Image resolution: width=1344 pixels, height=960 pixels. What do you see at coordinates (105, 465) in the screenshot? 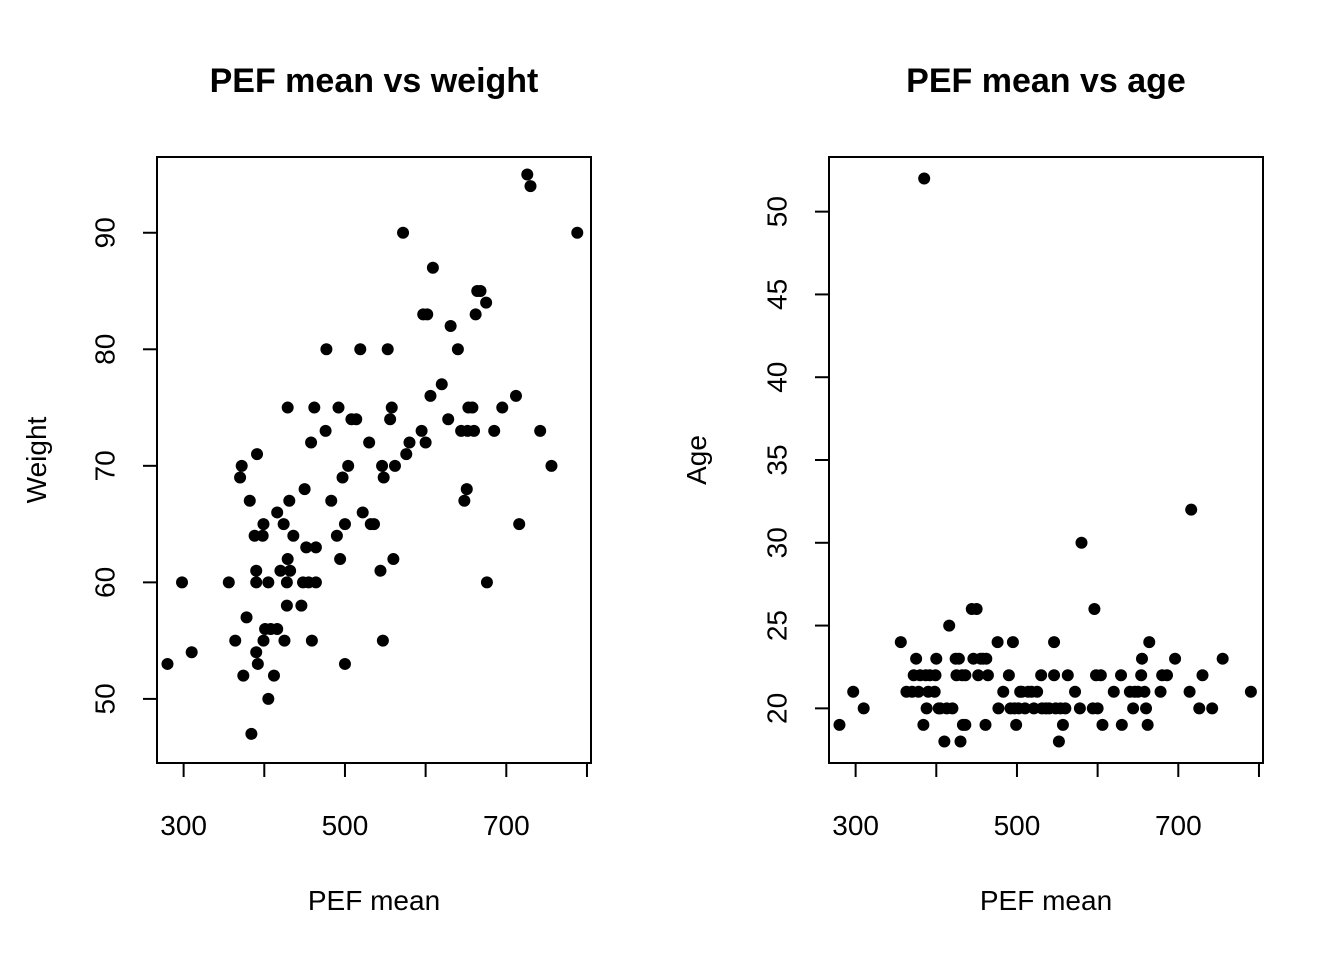
I see `y-tick-label: 70` at bounding box center [105, 465].